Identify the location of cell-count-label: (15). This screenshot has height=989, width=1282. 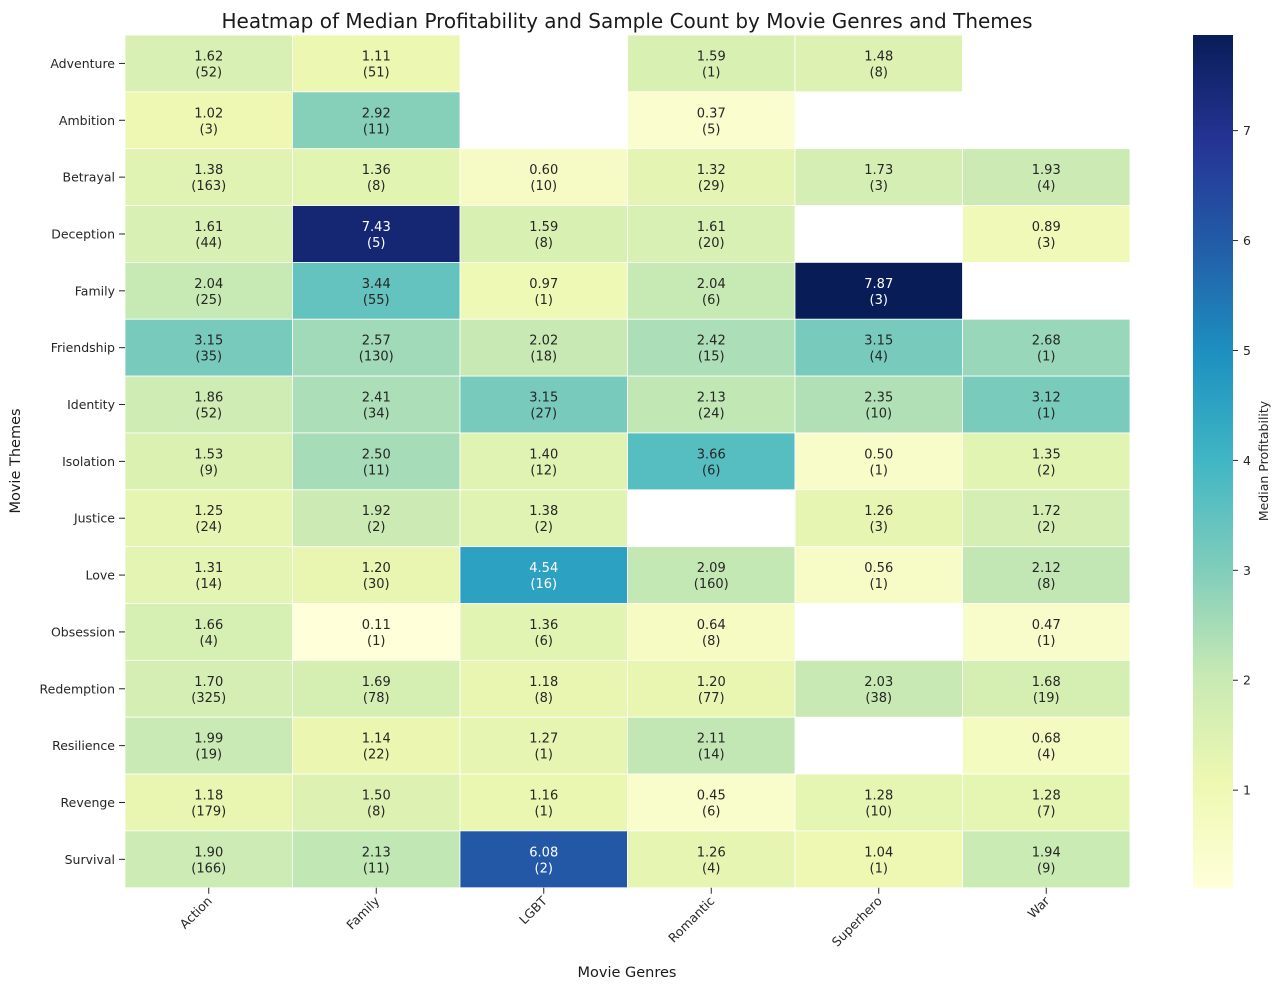
(711, 357).